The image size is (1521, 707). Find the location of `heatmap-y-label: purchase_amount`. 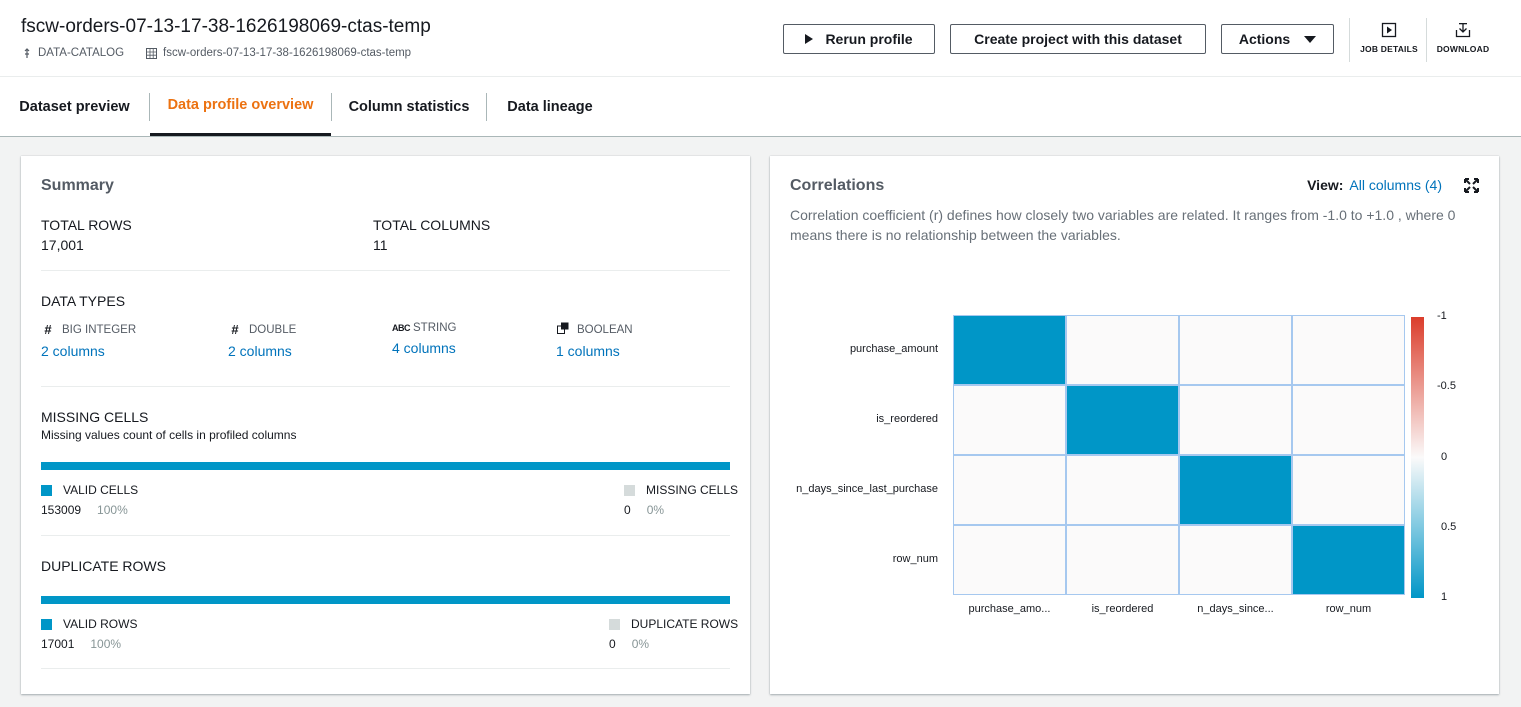

heatmap-y-label: purchase_amount is located at coordinates (893, 349).